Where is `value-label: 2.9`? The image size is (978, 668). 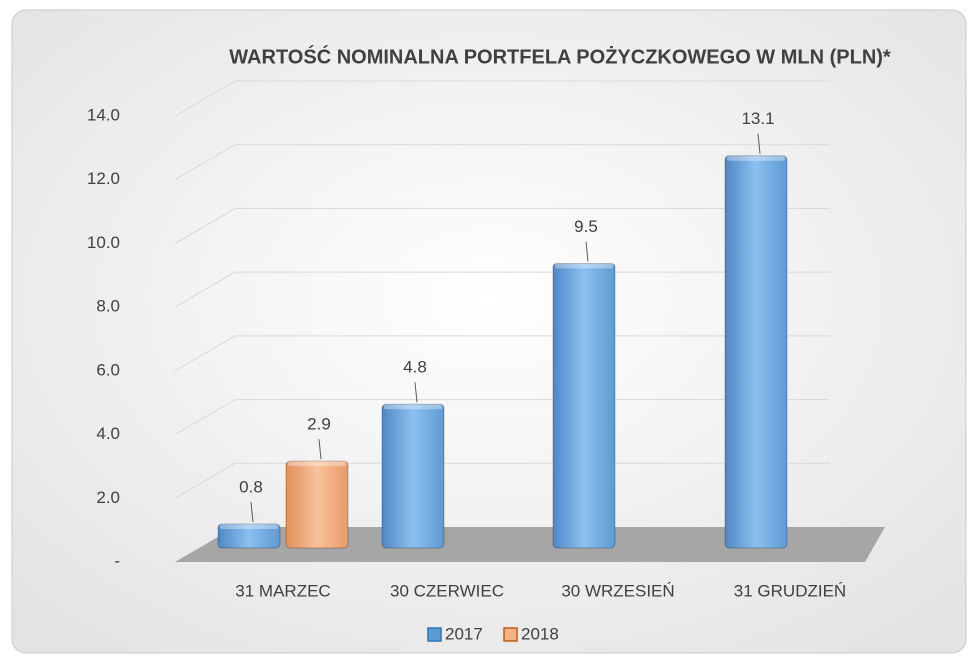
value-label: 2.9 is located at coordinates (319, 424).